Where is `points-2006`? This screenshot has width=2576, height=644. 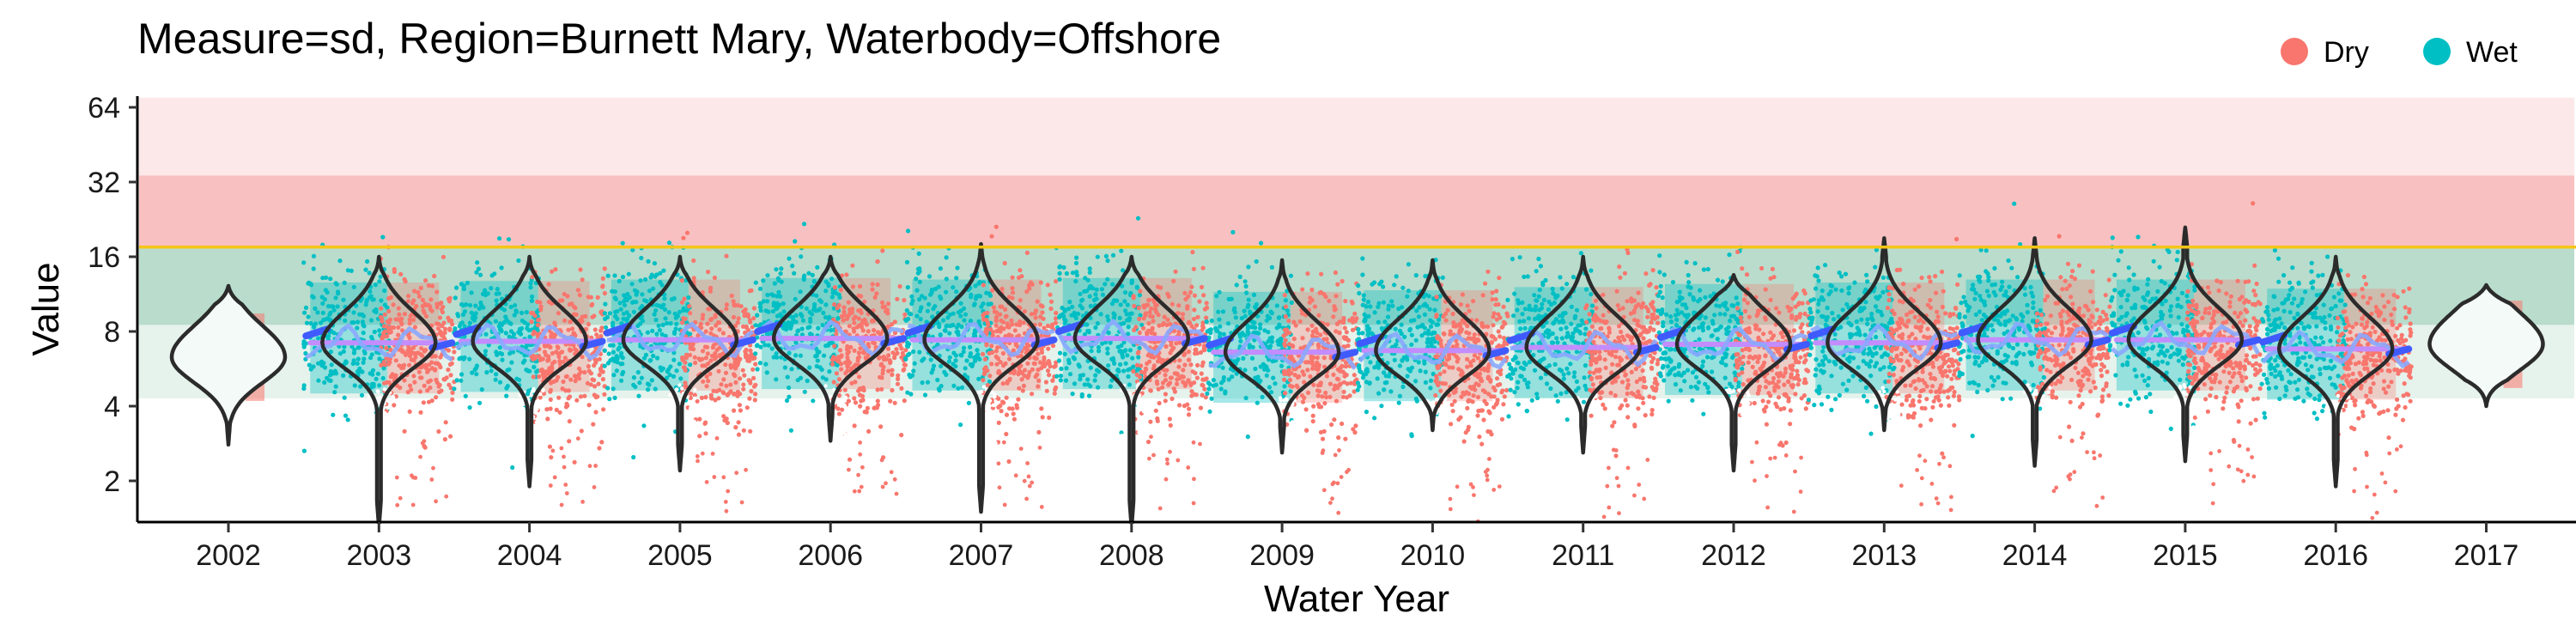
points-2006 is located at coordinates (830, 359).